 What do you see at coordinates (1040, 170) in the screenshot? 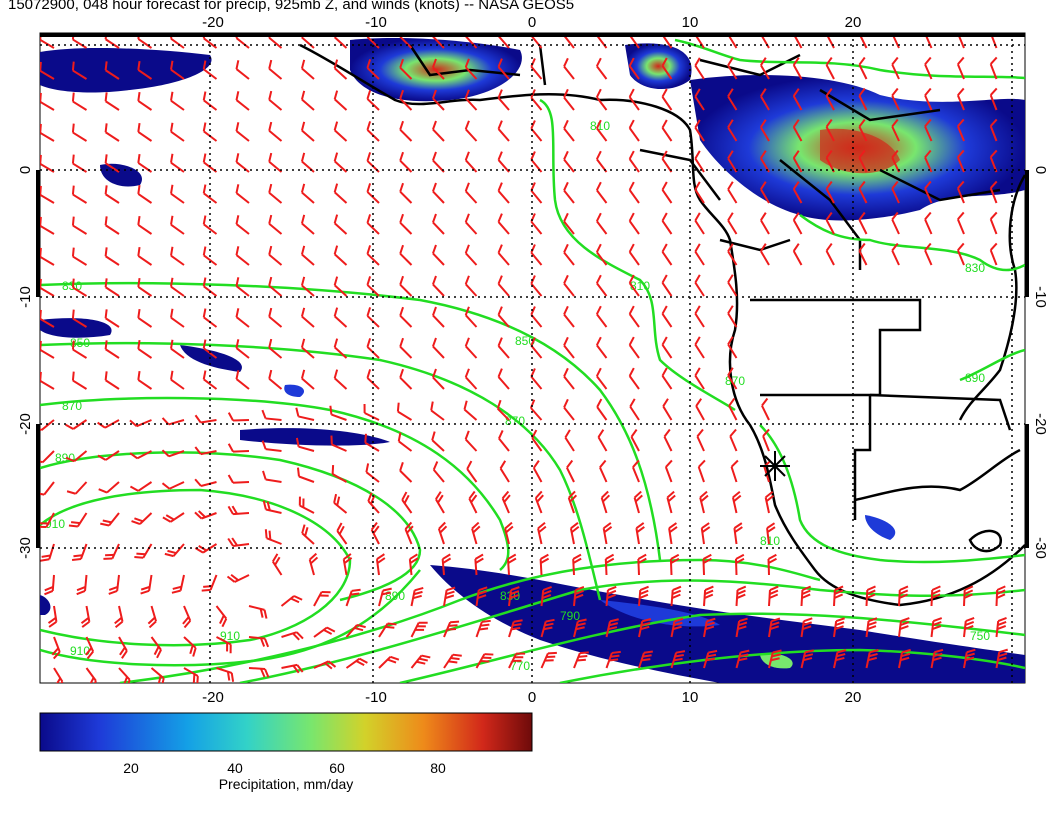
I see `y-tick-label-right: 0` at bounding box center [1040, 170].